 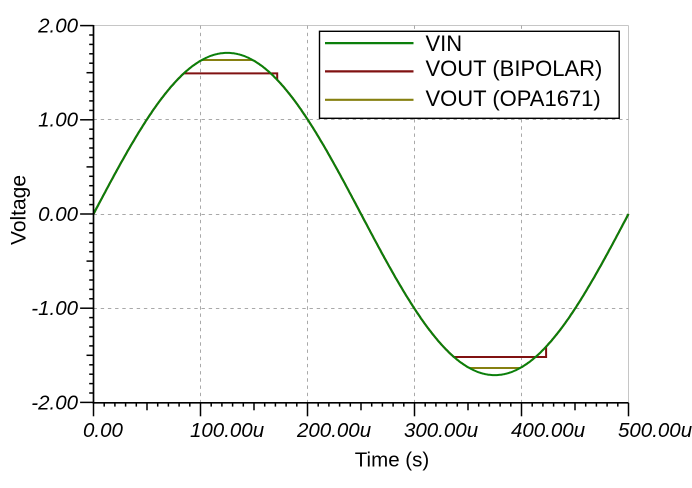 What do you see at coordinates (54, 308) in the screenshot?
I see `svg-text: -1.00` at bounding box center [54, 308].